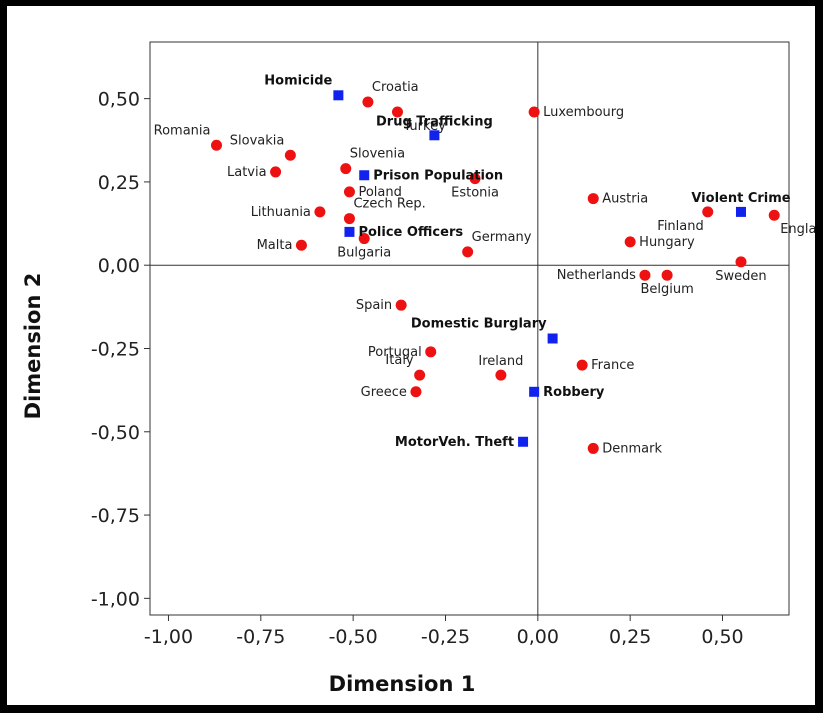  Describe the element at coordinates (260, 637) in the screenshot. I see `x-tick-label: -0,75` at that location.